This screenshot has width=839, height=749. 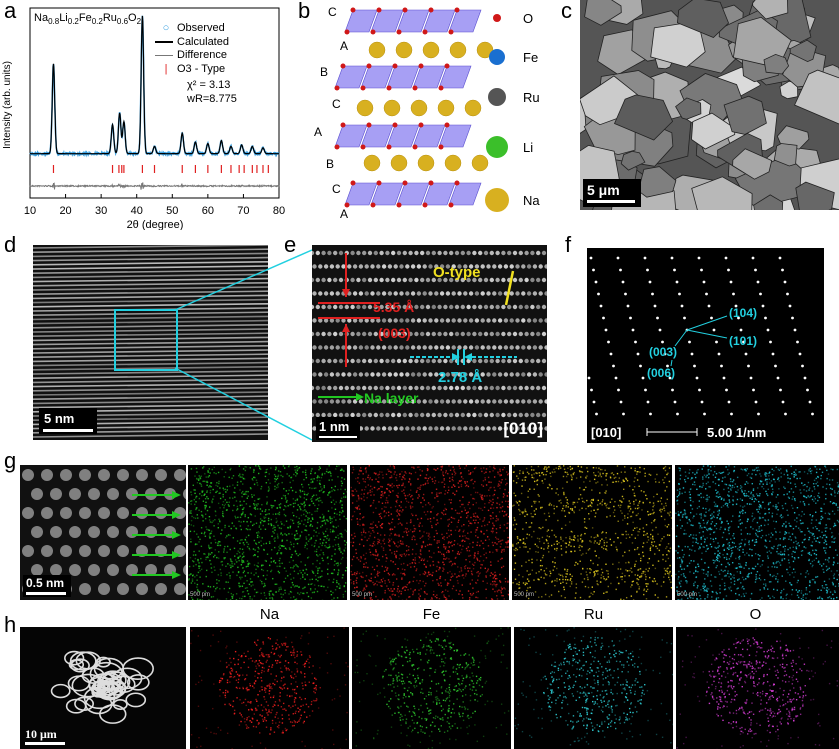 I want to click on lattice-fringe, so click(x=150, y=372).